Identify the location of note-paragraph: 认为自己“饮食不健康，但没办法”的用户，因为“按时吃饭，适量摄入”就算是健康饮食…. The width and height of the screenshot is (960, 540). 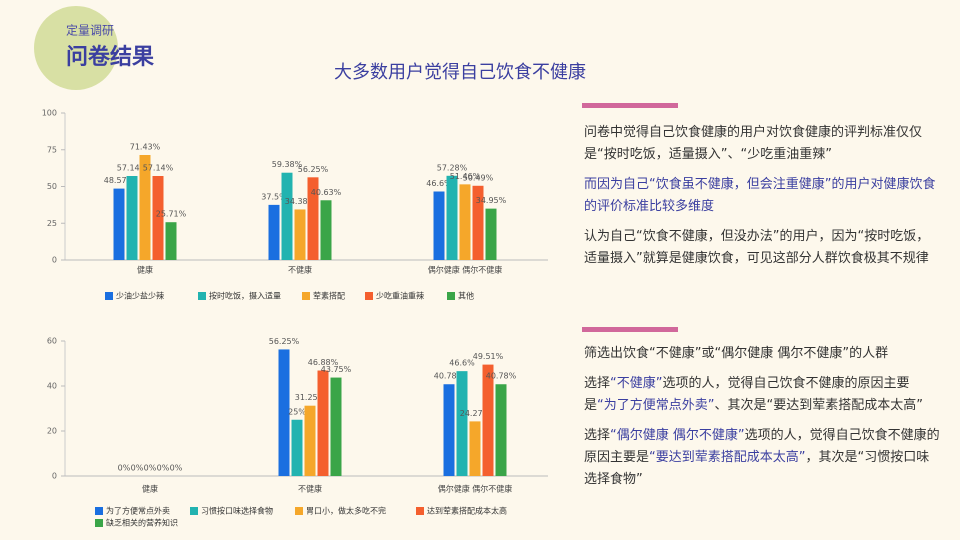
(762, 248).